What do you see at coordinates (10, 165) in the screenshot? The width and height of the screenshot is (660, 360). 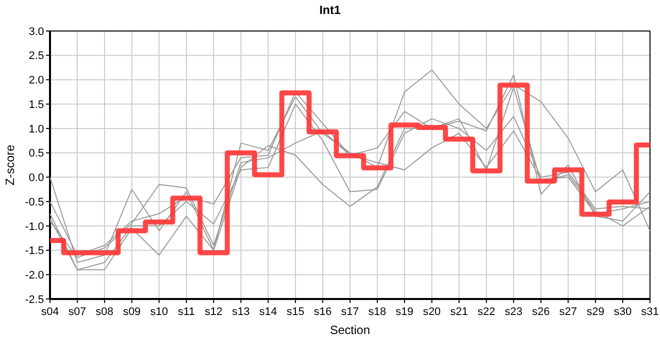 I see `y-axis-title: Z-score` at bounding box center [10, 165].